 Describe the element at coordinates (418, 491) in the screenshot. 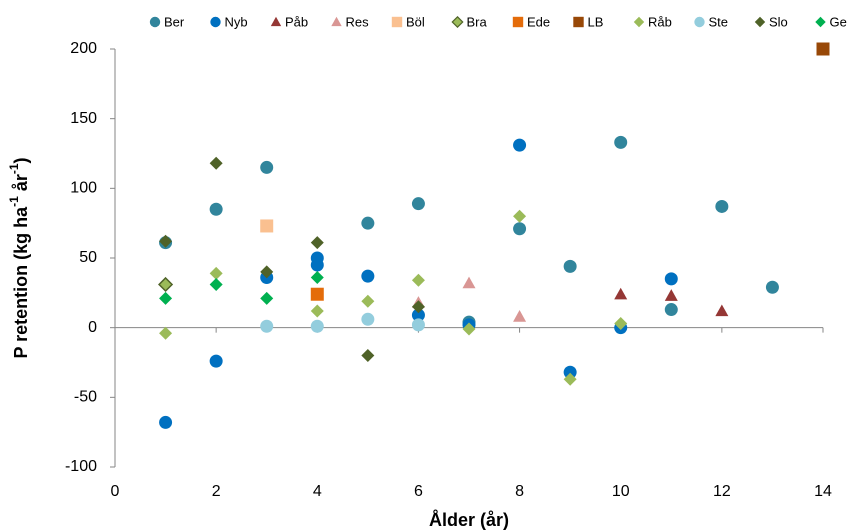

I see `x-tick-label: 6` at that location.